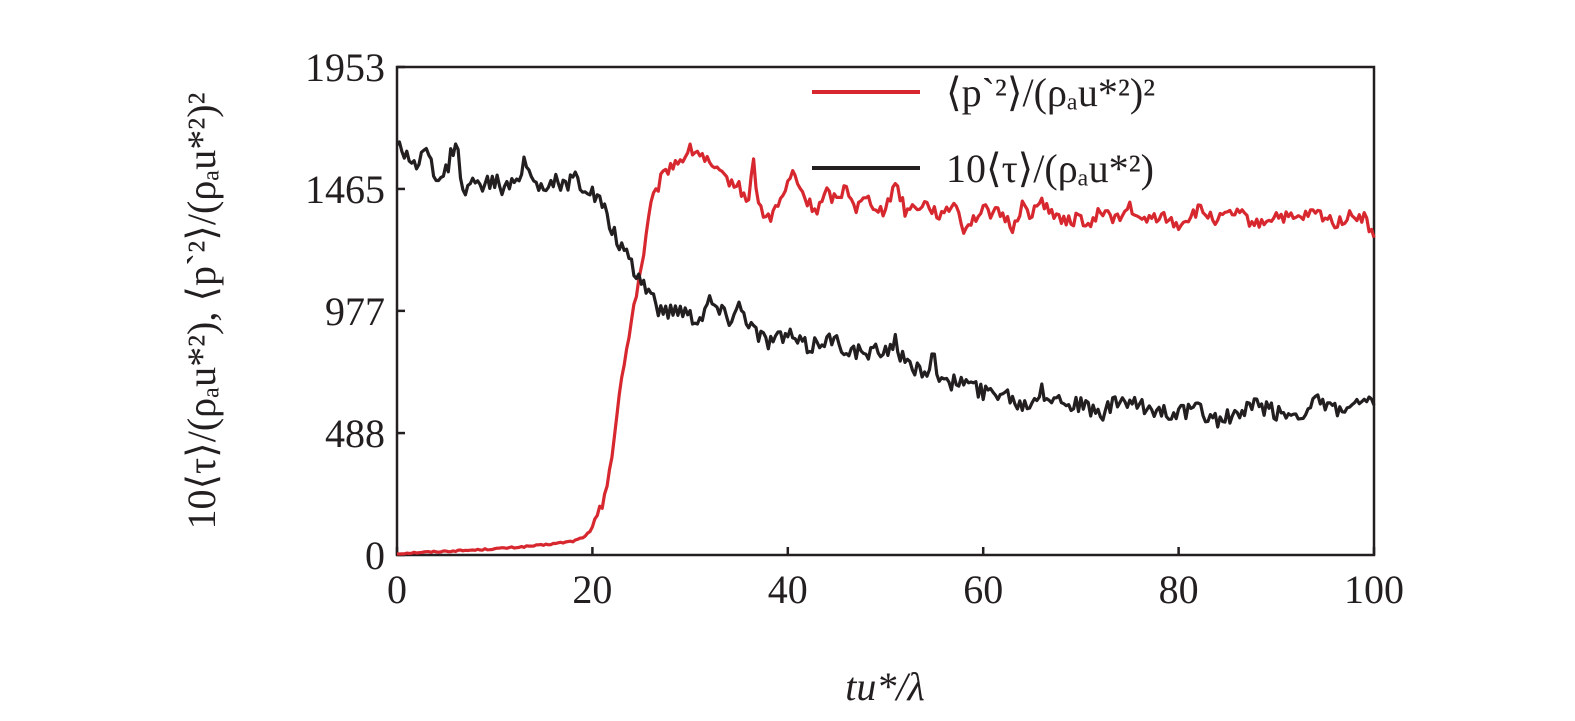 The height and width of the screenshot is (721, 1575). I want to click on legend: ⟨p`²⟩/(ρₐu*²)² 10⟨τ⟩/(ρₐu*²), so click(983, 130).